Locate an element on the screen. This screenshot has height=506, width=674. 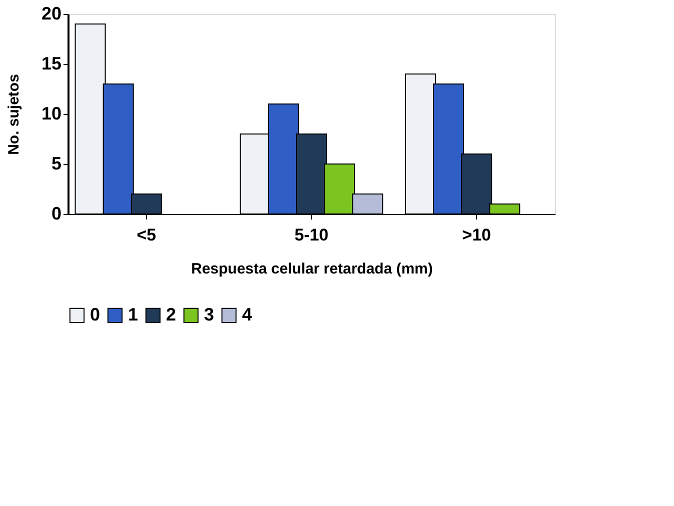
legend-label: 1 is located at coordinates (133, 314).